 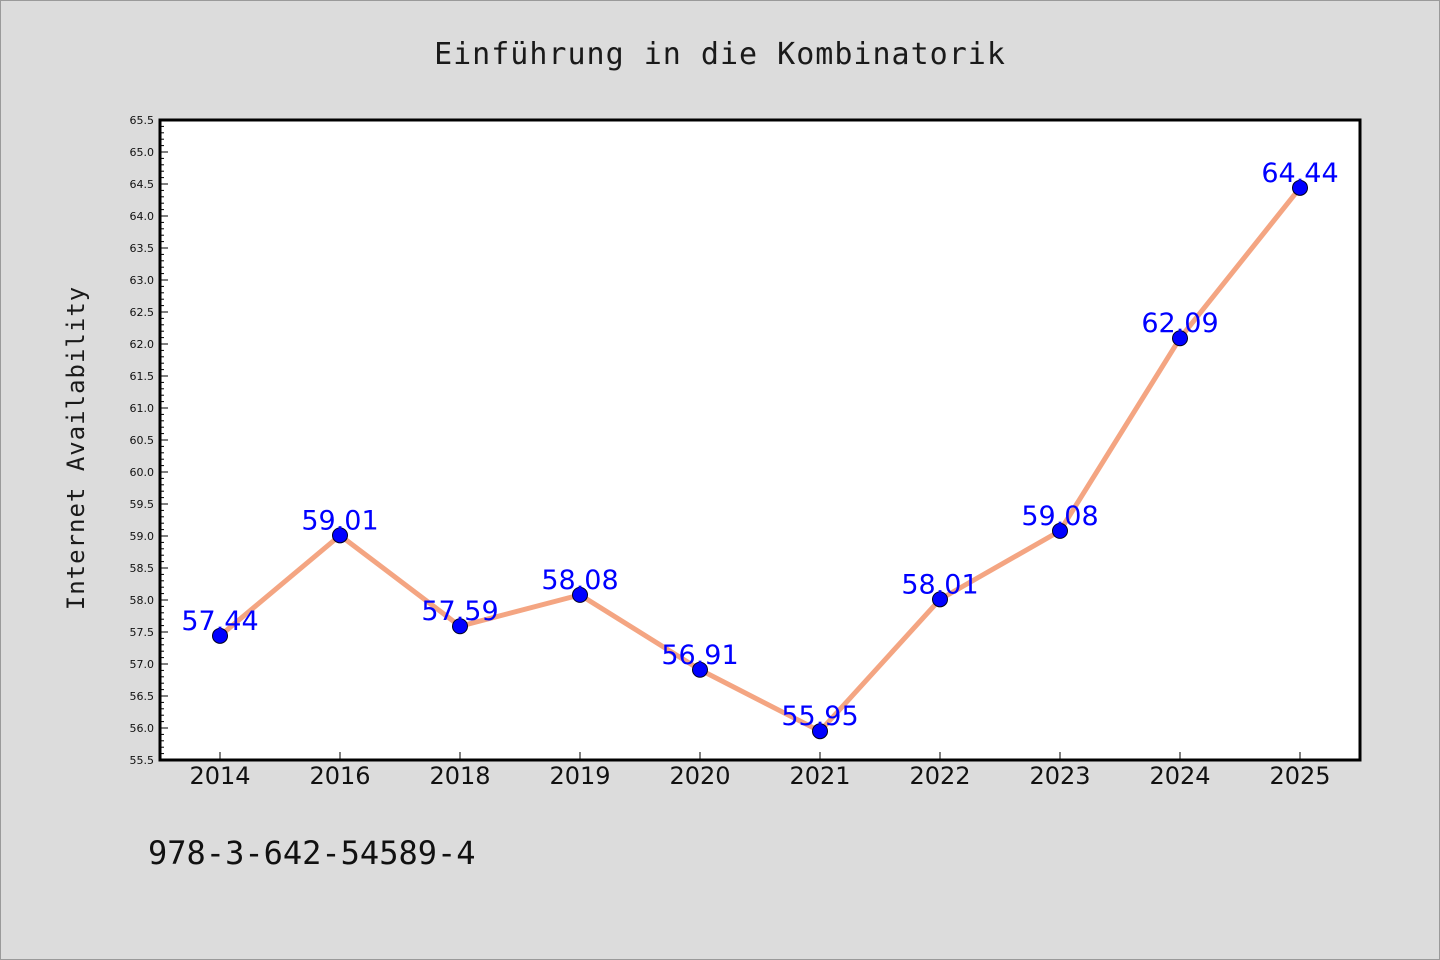 What do you see at coordinates (579, 776) in the screenshot?
I see `x-tick-label: 2019` at bounding box center [579, 776].